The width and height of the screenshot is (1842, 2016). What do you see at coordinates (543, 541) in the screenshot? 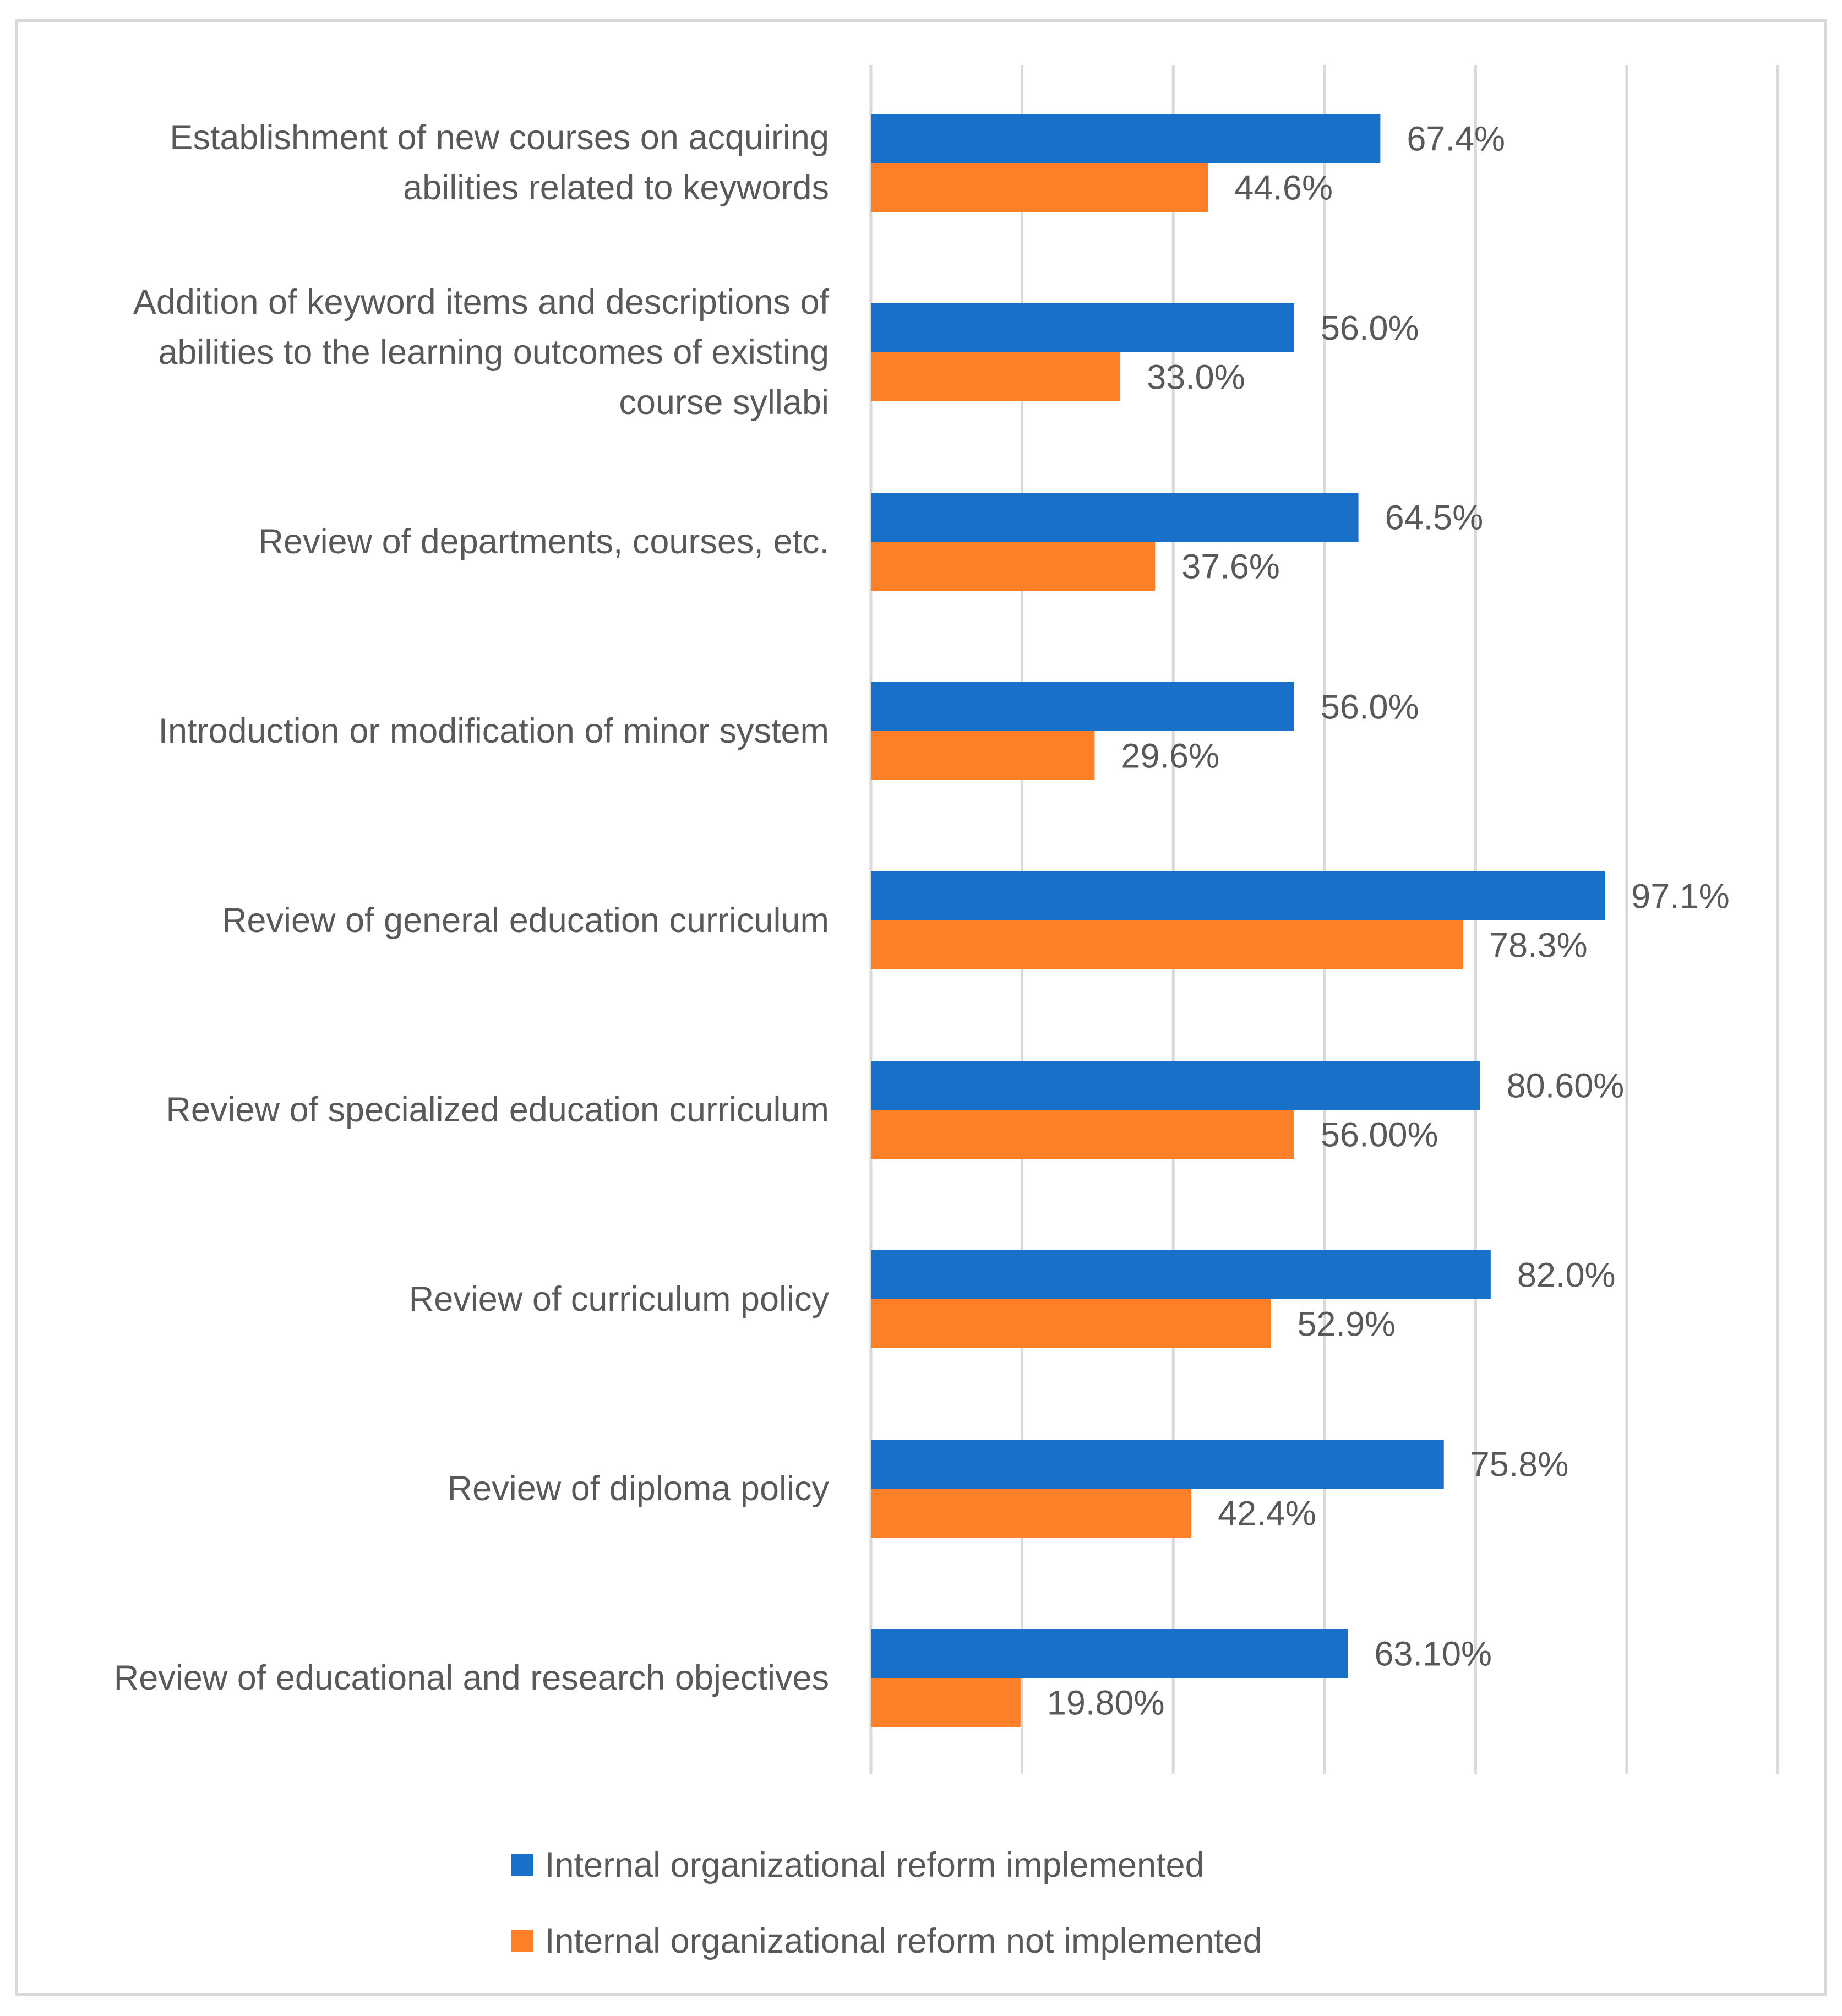
I see `category-label-line: Review of departments, courses, etc.` at bounding box center [543, 541].